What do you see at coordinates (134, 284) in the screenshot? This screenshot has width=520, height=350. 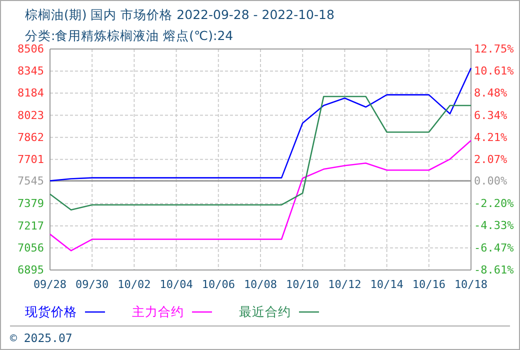 I see `x-tick-label: 10/02` at bounding box center [134, 284].